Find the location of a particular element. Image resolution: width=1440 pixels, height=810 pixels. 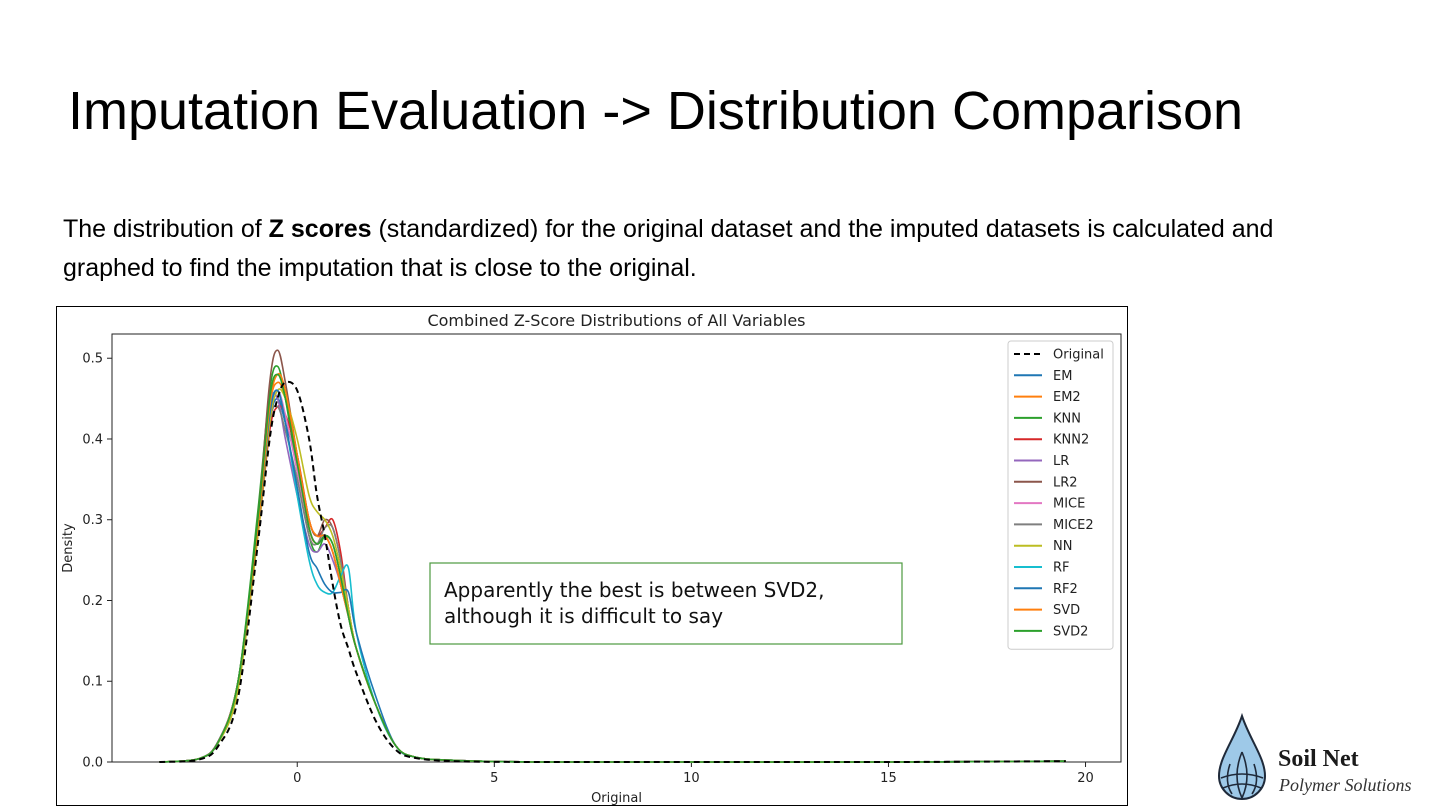

legend-label-rf: RF is located at coordinates (1061, 568).